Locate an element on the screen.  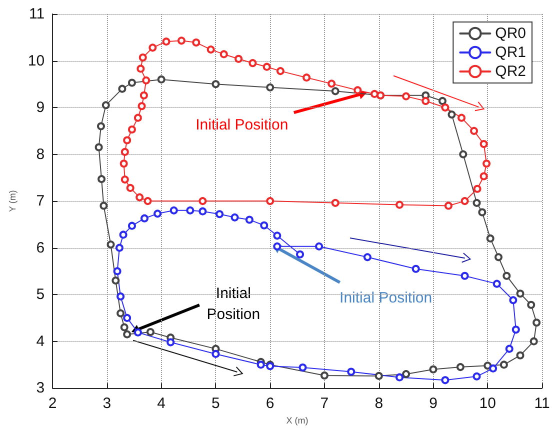
x-axis-title: X (m) is located at coordinates (297, 421).